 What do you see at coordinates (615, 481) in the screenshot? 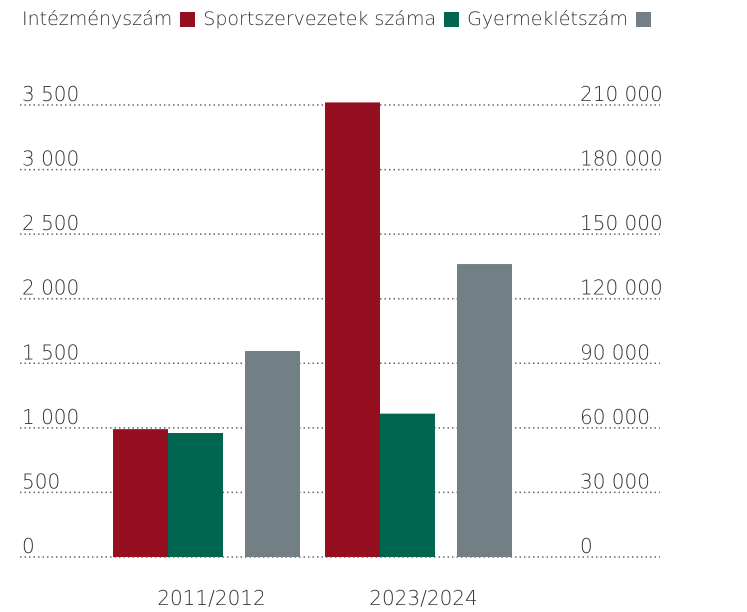
I see `y2-tick-label: 30 000` at bounding box center [615, 481].